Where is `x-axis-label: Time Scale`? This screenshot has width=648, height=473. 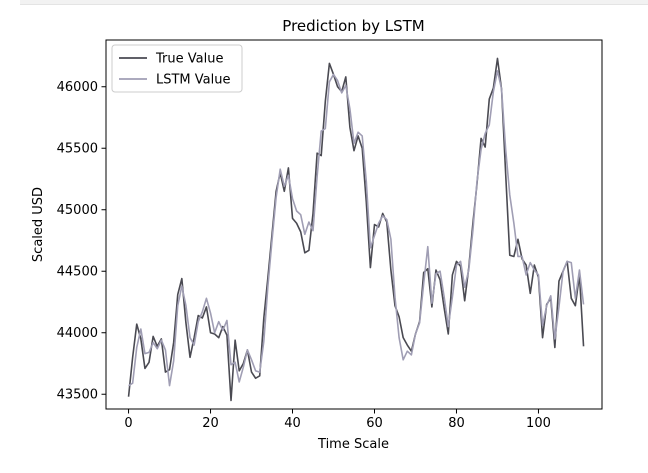 x-axis-label: Time Scale is located at coordinates (353, 444).